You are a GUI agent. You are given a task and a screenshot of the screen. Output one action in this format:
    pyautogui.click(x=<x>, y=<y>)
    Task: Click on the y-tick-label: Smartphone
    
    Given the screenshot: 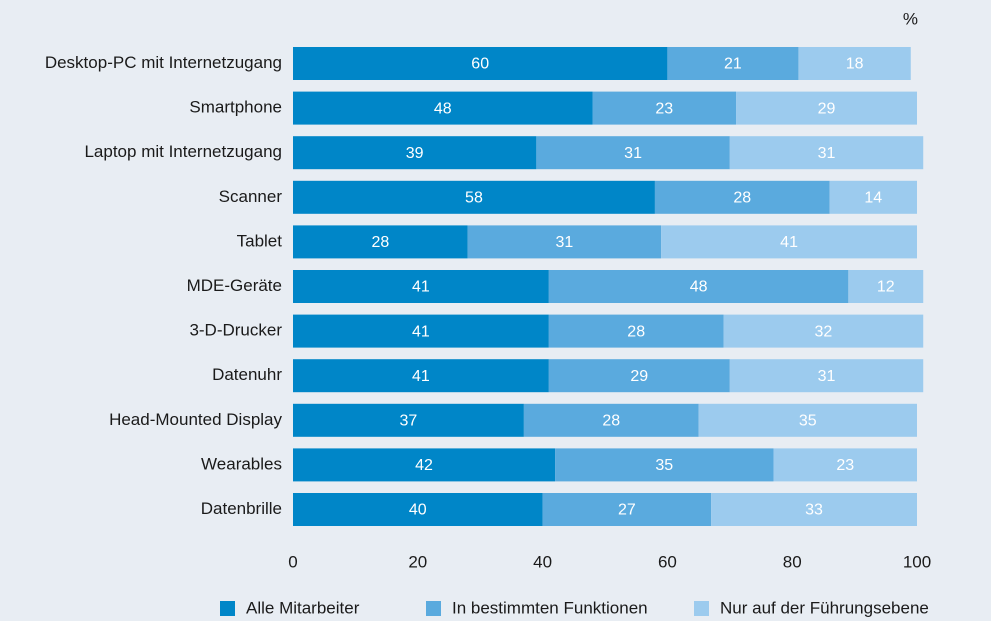 What is the action you would take?
    pyautogui.click(x=235, y=107)
    